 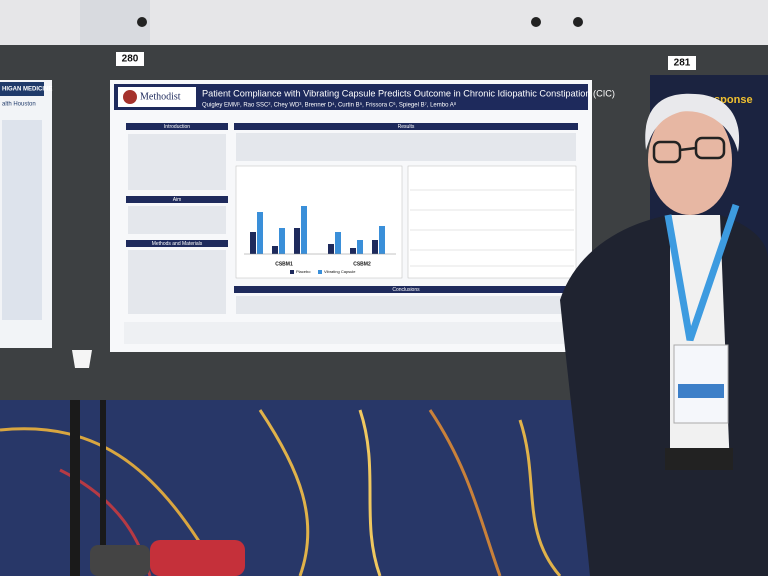 What do you see at coordinates (303, 271) in the screenshot?
I see `legend-label: Placebo` at bounding box center [303, 271].